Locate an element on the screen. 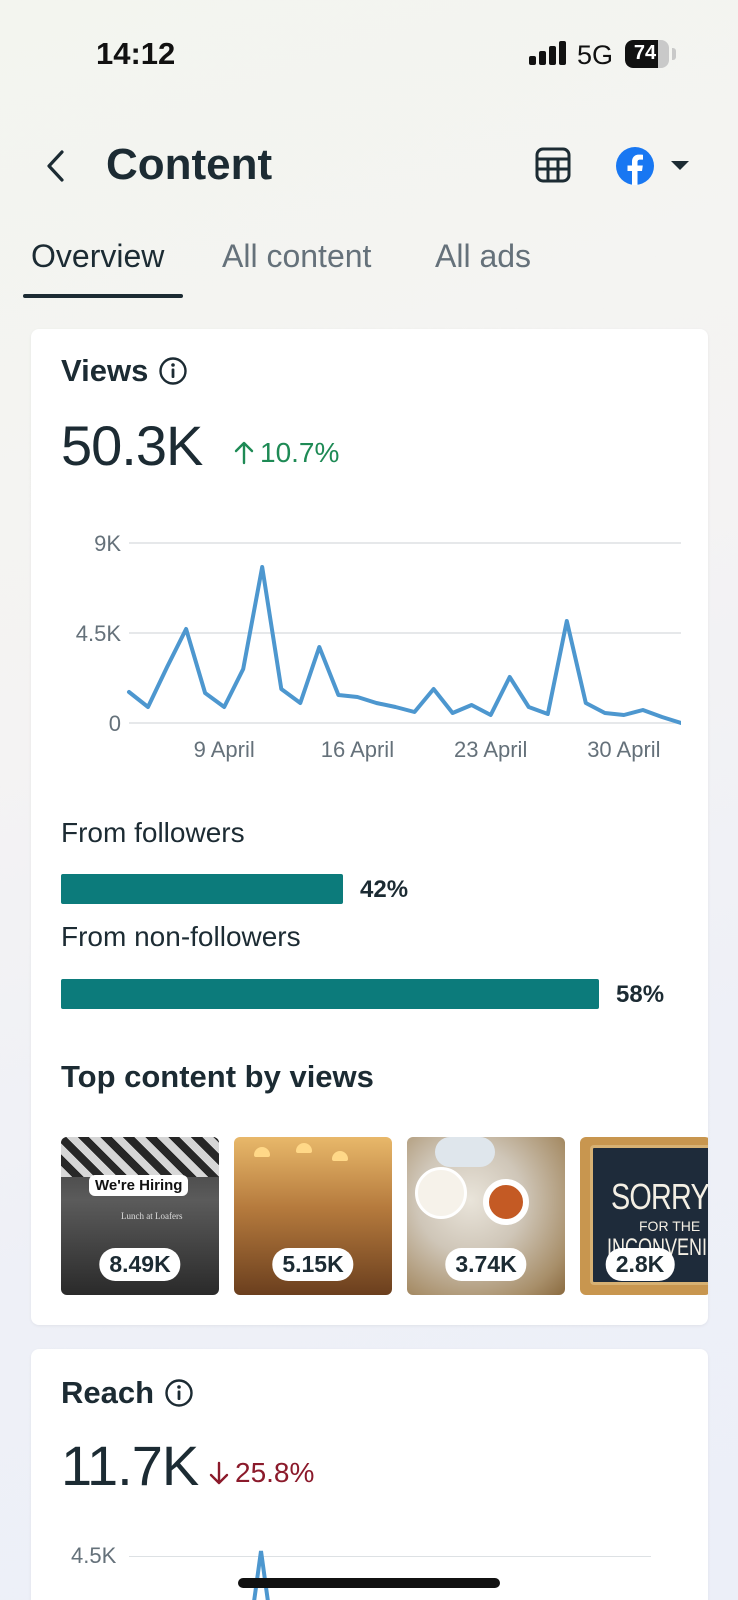  chart-xtick-label: 23 April is located at coordinates (490, 749).